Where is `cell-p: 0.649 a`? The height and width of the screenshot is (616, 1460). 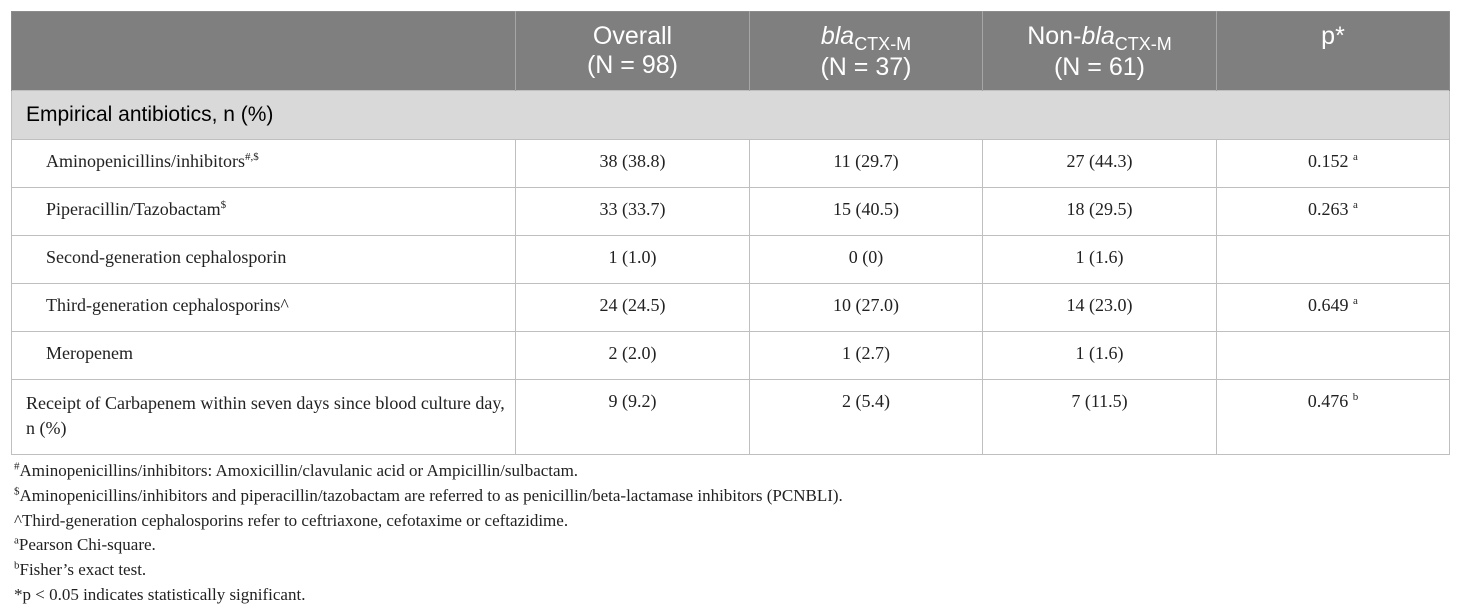
cell-p: 0.649 a is located at coordinates (1333, 307).